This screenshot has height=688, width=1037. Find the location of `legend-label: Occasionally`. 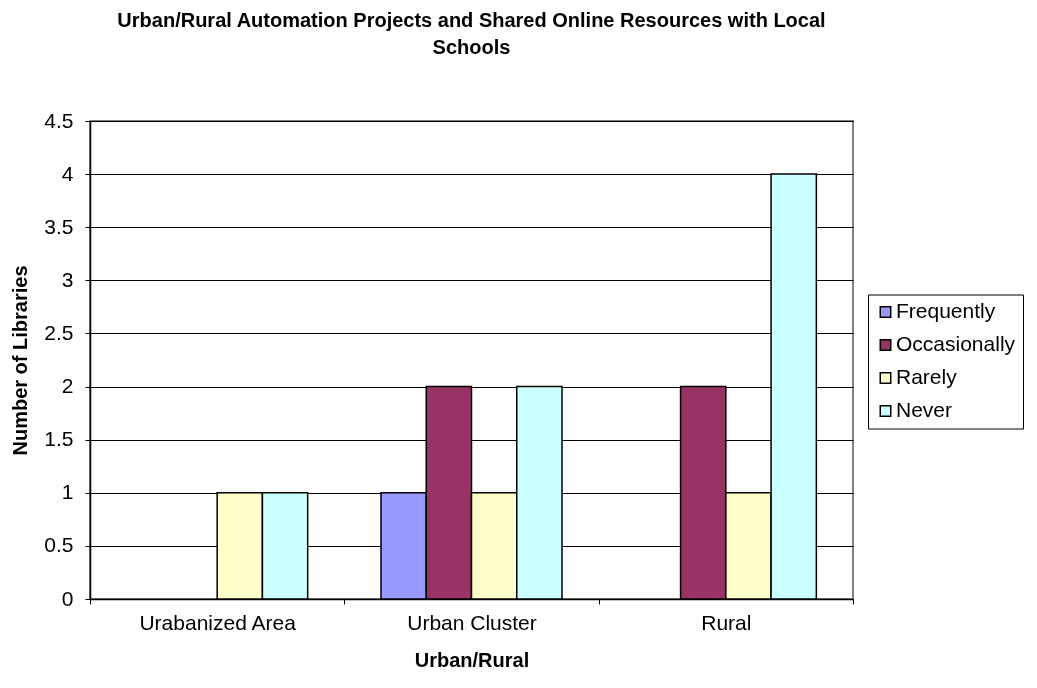

legend-label: Occasionally is located at coordinates (956, 343).